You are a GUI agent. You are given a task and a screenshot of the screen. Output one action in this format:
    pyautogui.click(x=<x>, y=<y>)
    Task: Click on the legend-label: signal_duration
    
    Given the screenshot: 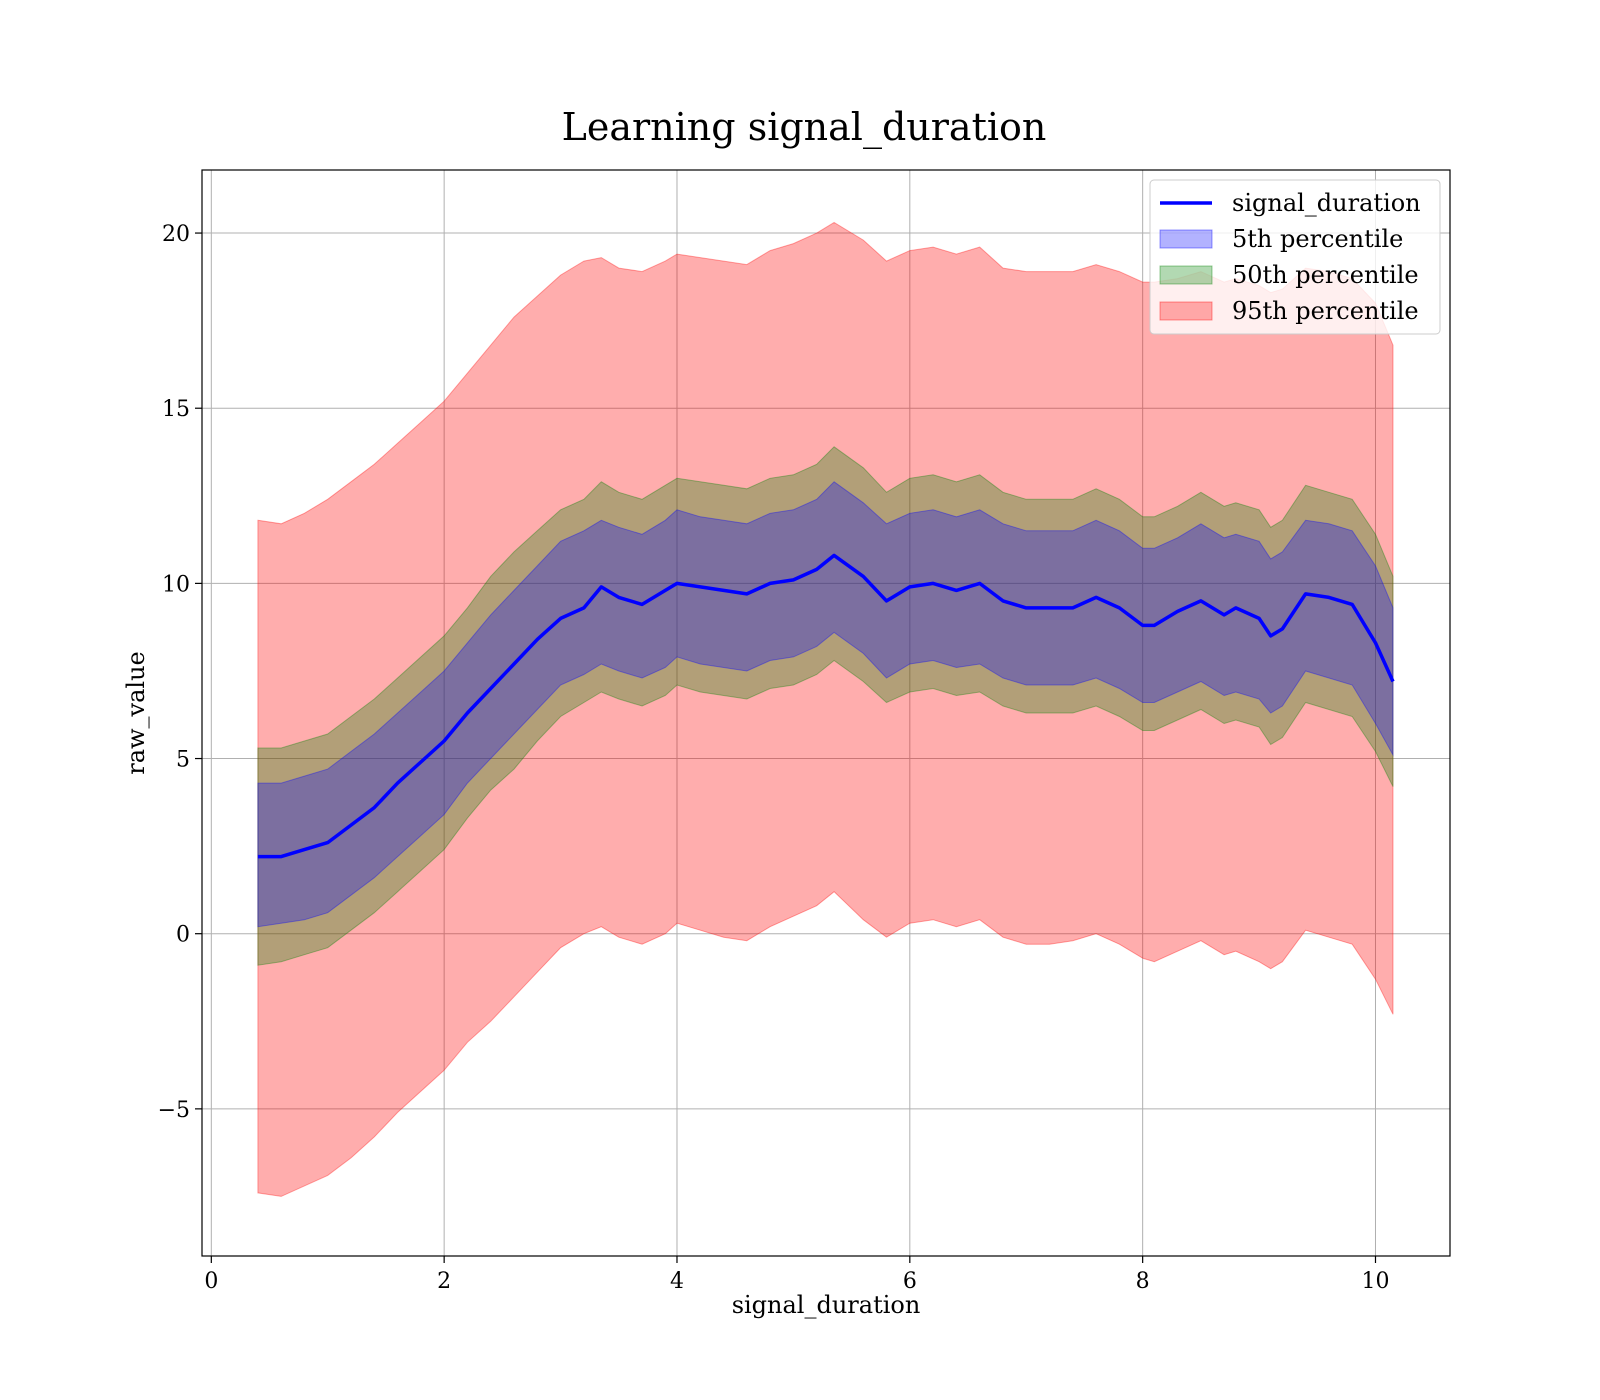 What is the action you would take?
    pyautogui.click(x=1326, y=203)
    